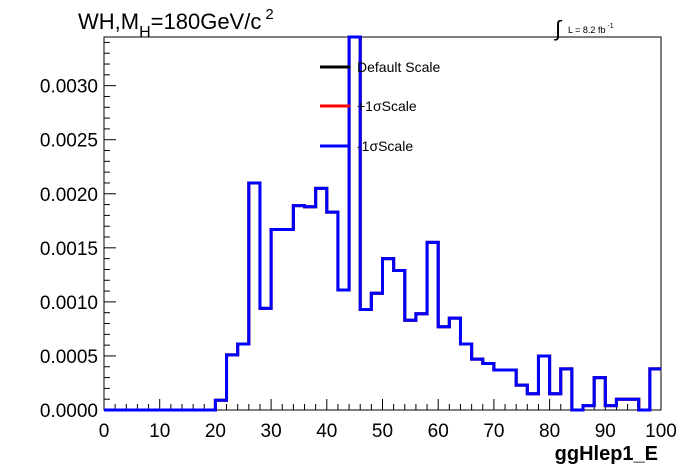  I want to click on x-tick-label: 90, so click(605, 431).